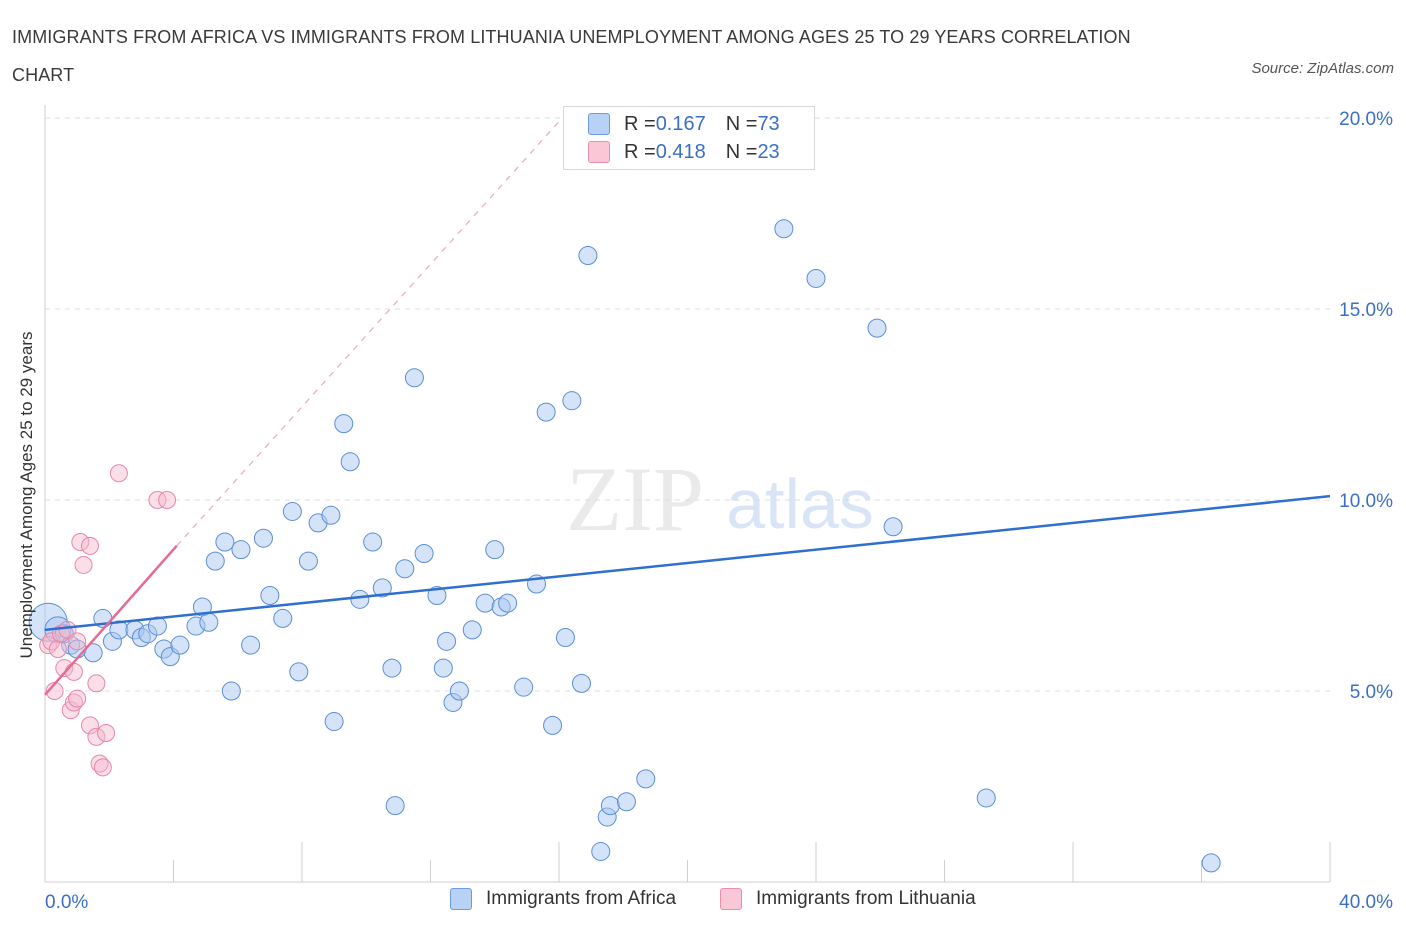  Describe the element at coordinates (635, 499) in the screenshot. I see `watermark-zip: ZIP` at that location.